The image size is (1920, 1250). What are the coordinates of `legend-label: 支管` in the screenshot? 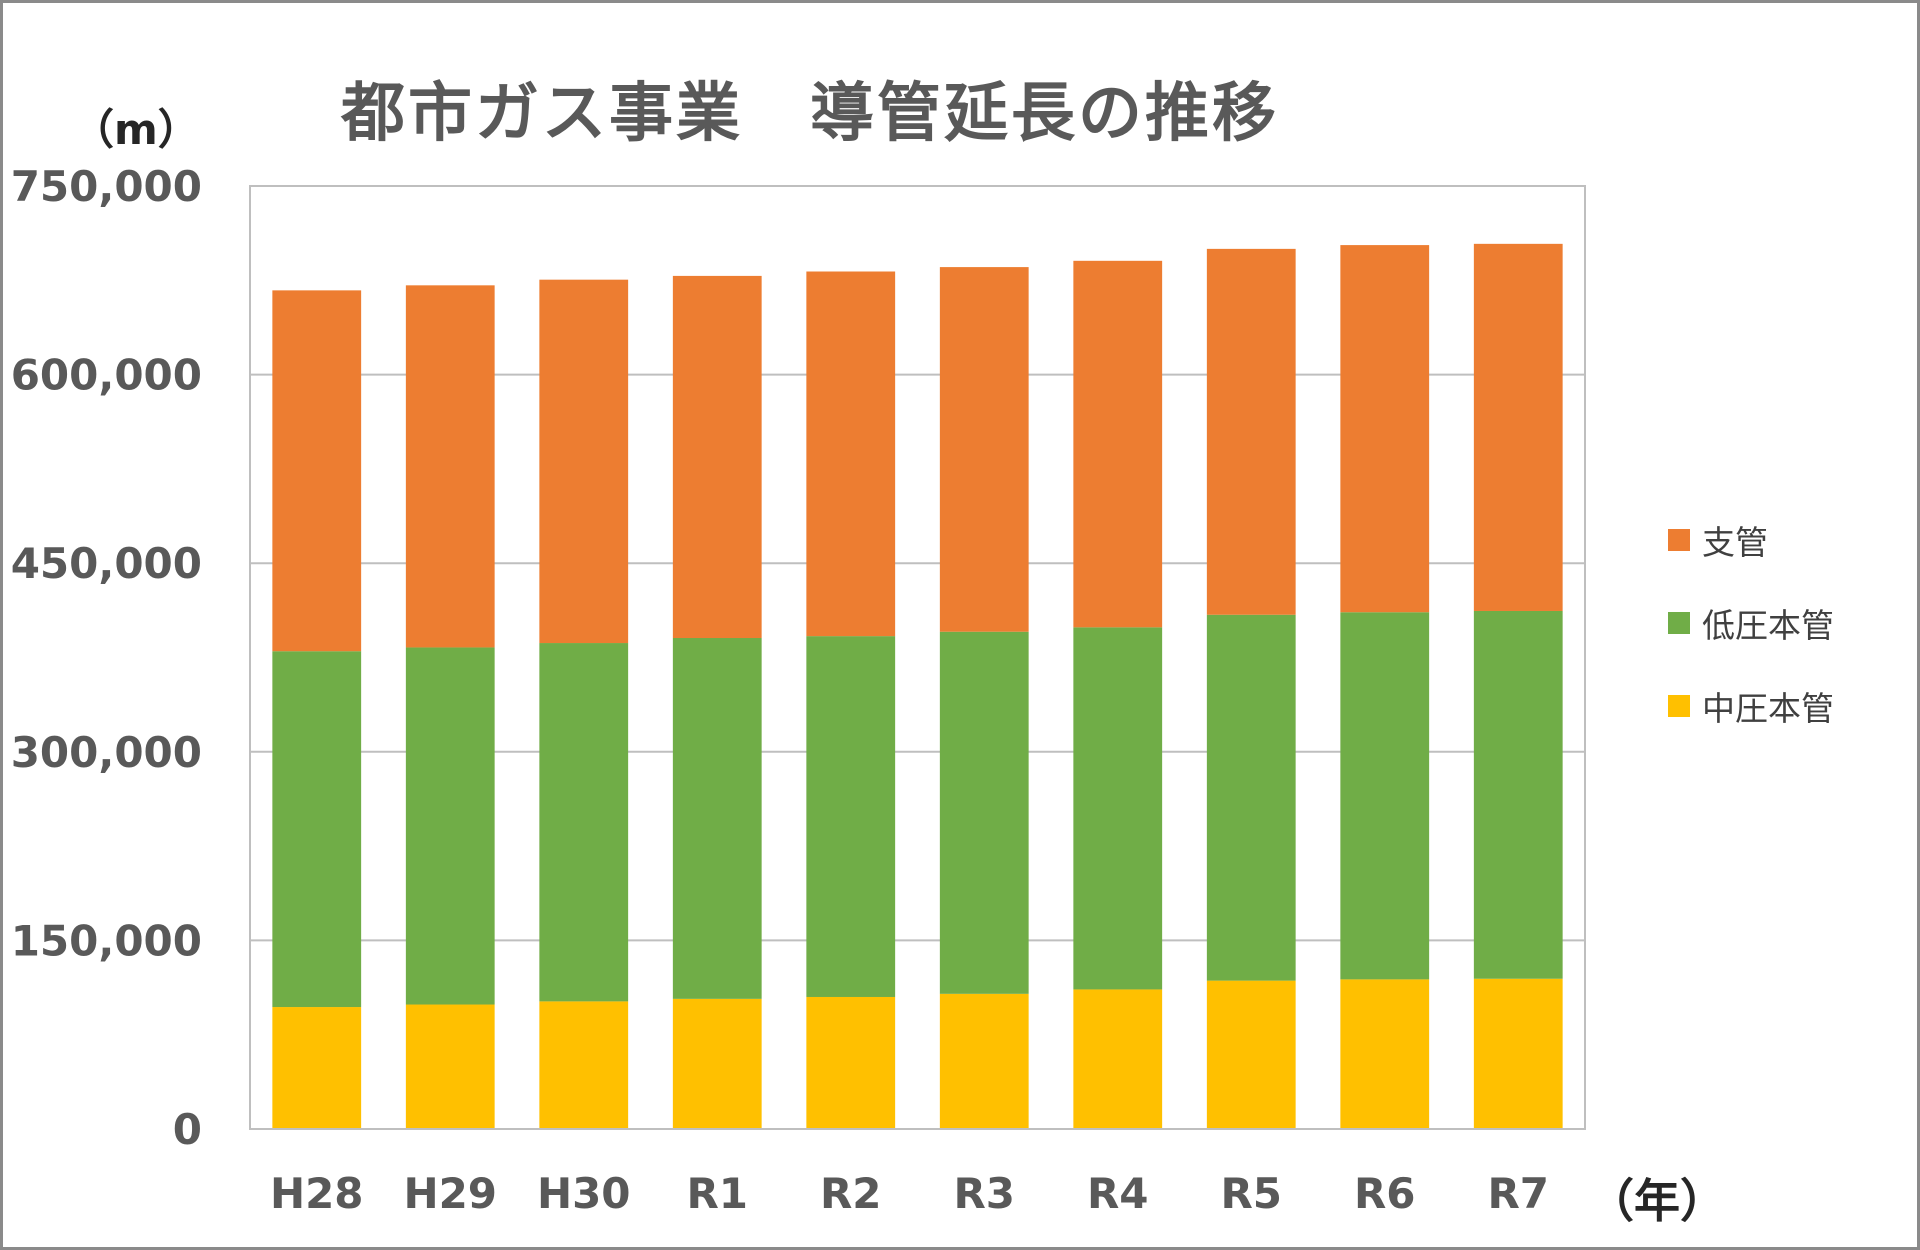 It's located at (1735, 542).